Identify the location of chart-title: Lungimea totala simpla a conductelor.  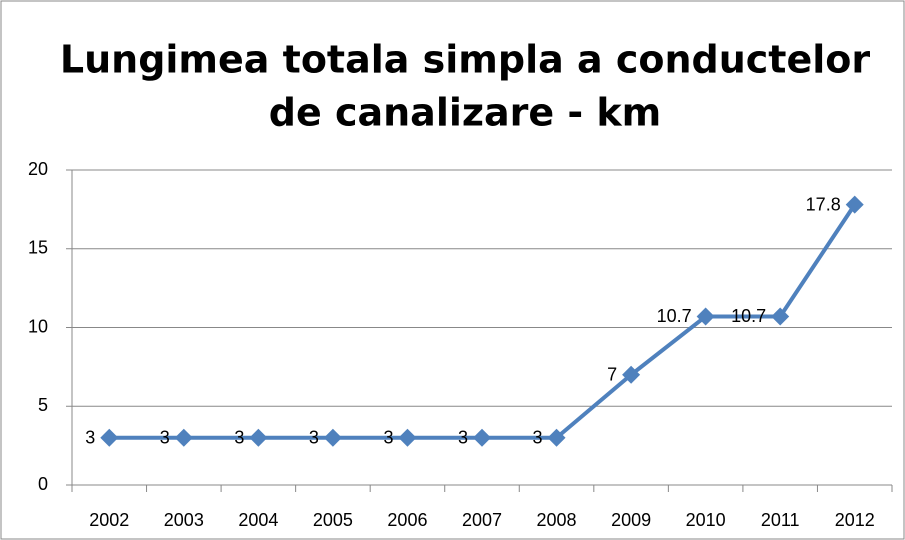
(465, 60).